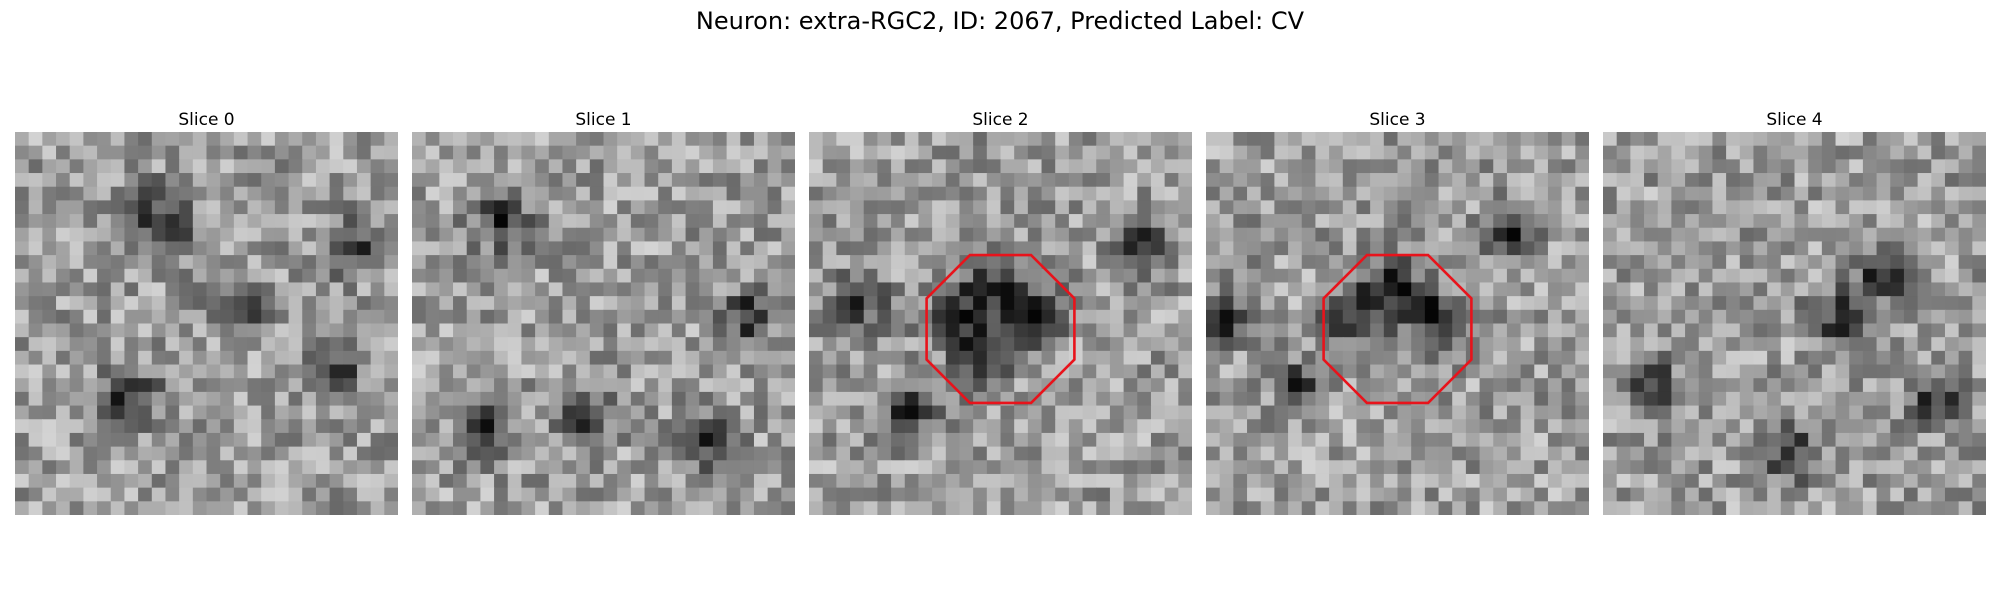  I want to click on slice-image, so click(1397, 323).